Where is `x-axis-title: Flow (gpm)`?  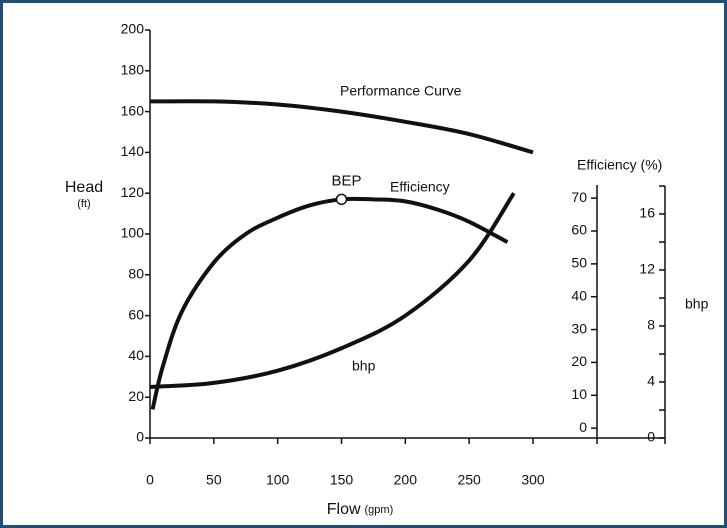
x-axis-title: Flow (gpm) is located at coordinates (360, 509).